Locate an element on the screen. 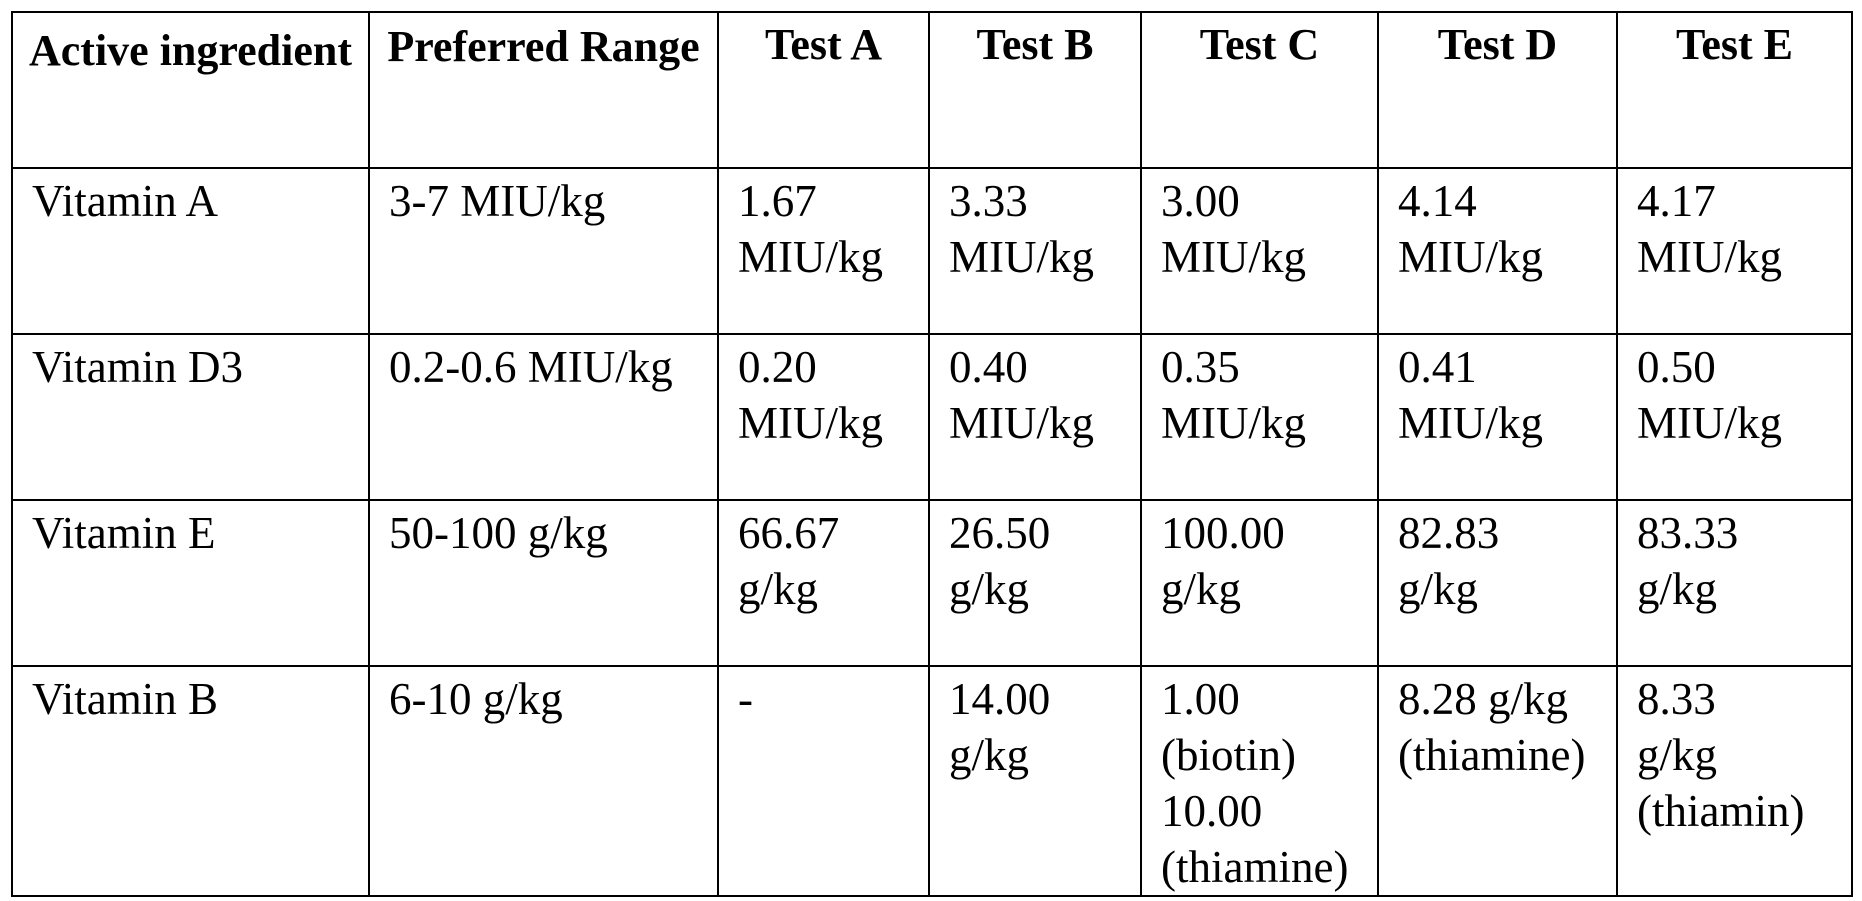 This screenshot has width=1862, height=901. cell-range: 6-10 g/kg is located at coordinates (543, 781).